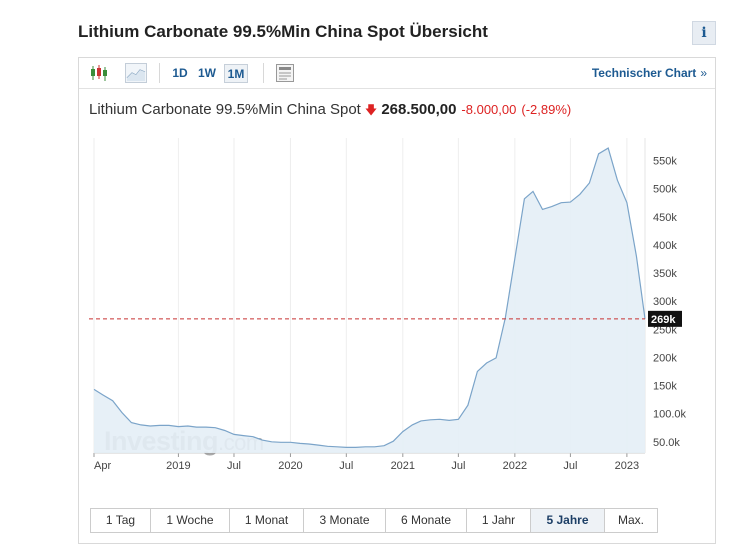 Image resolution: width=739 pixels, height=549 pixels. I want to click on info-button: i, so click(704, 33).